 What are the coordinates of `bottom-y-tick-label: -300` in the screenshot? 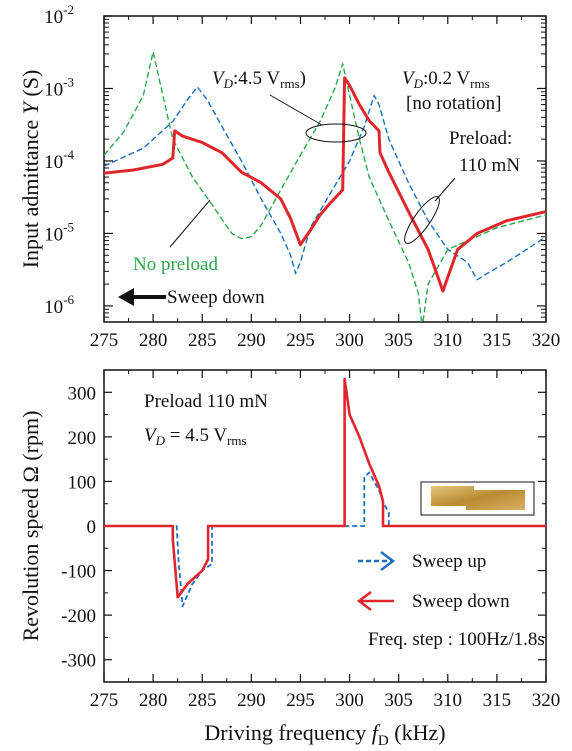 It's located at (78, 661).